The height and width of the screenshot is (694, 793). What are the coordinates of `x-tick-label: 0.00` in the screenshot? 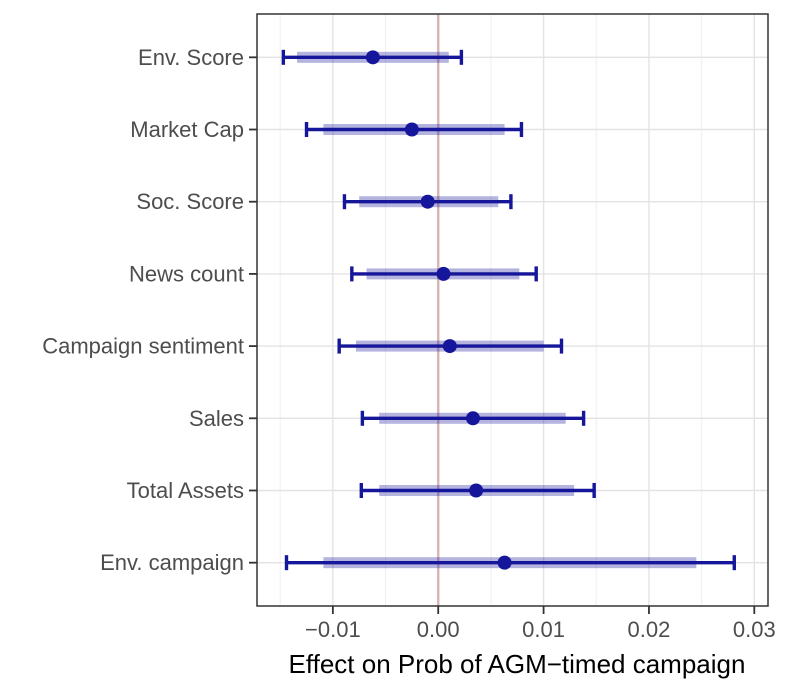 It's located at (438, 629).